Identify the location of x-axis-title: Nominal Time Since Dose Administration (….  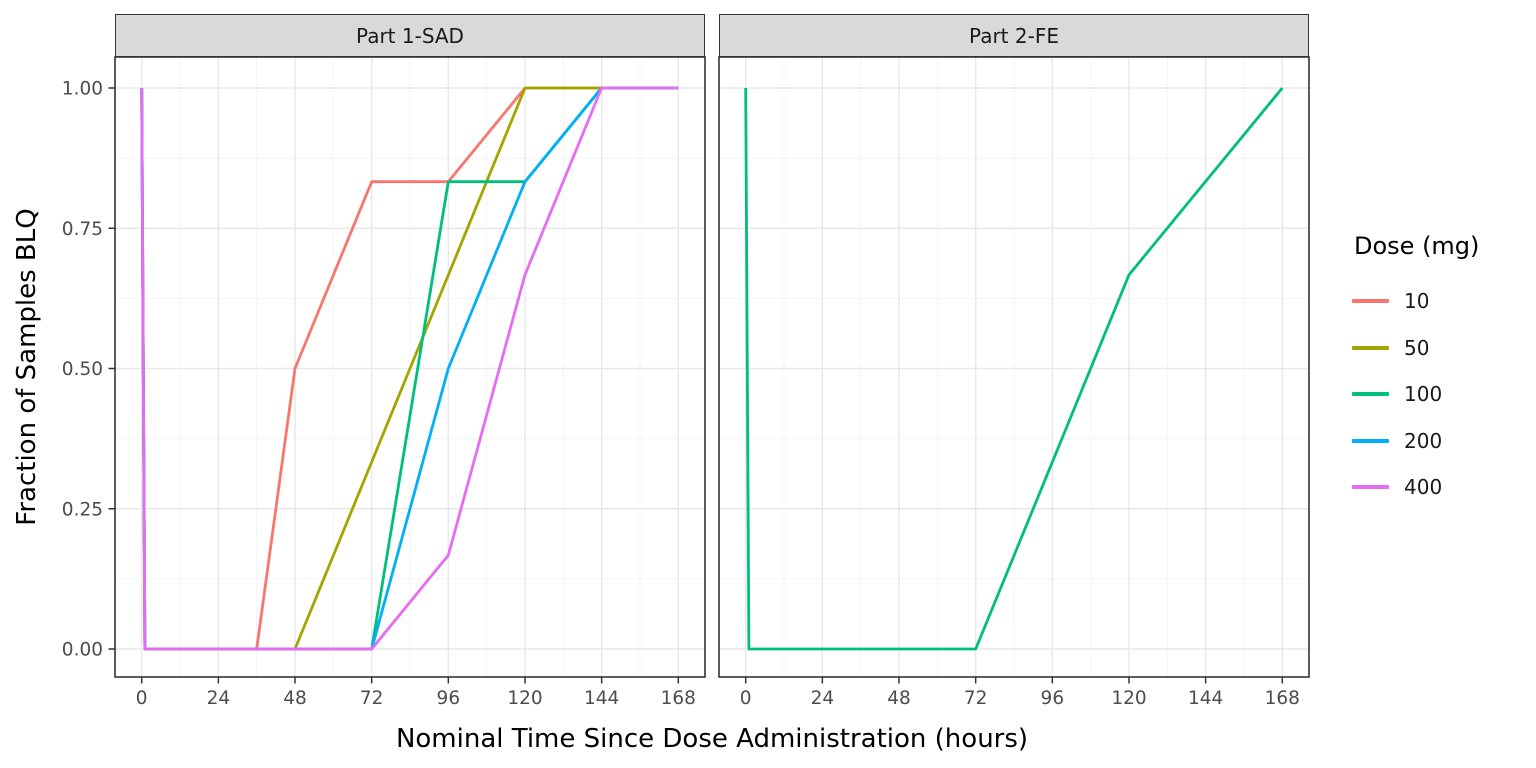
(712, 739).